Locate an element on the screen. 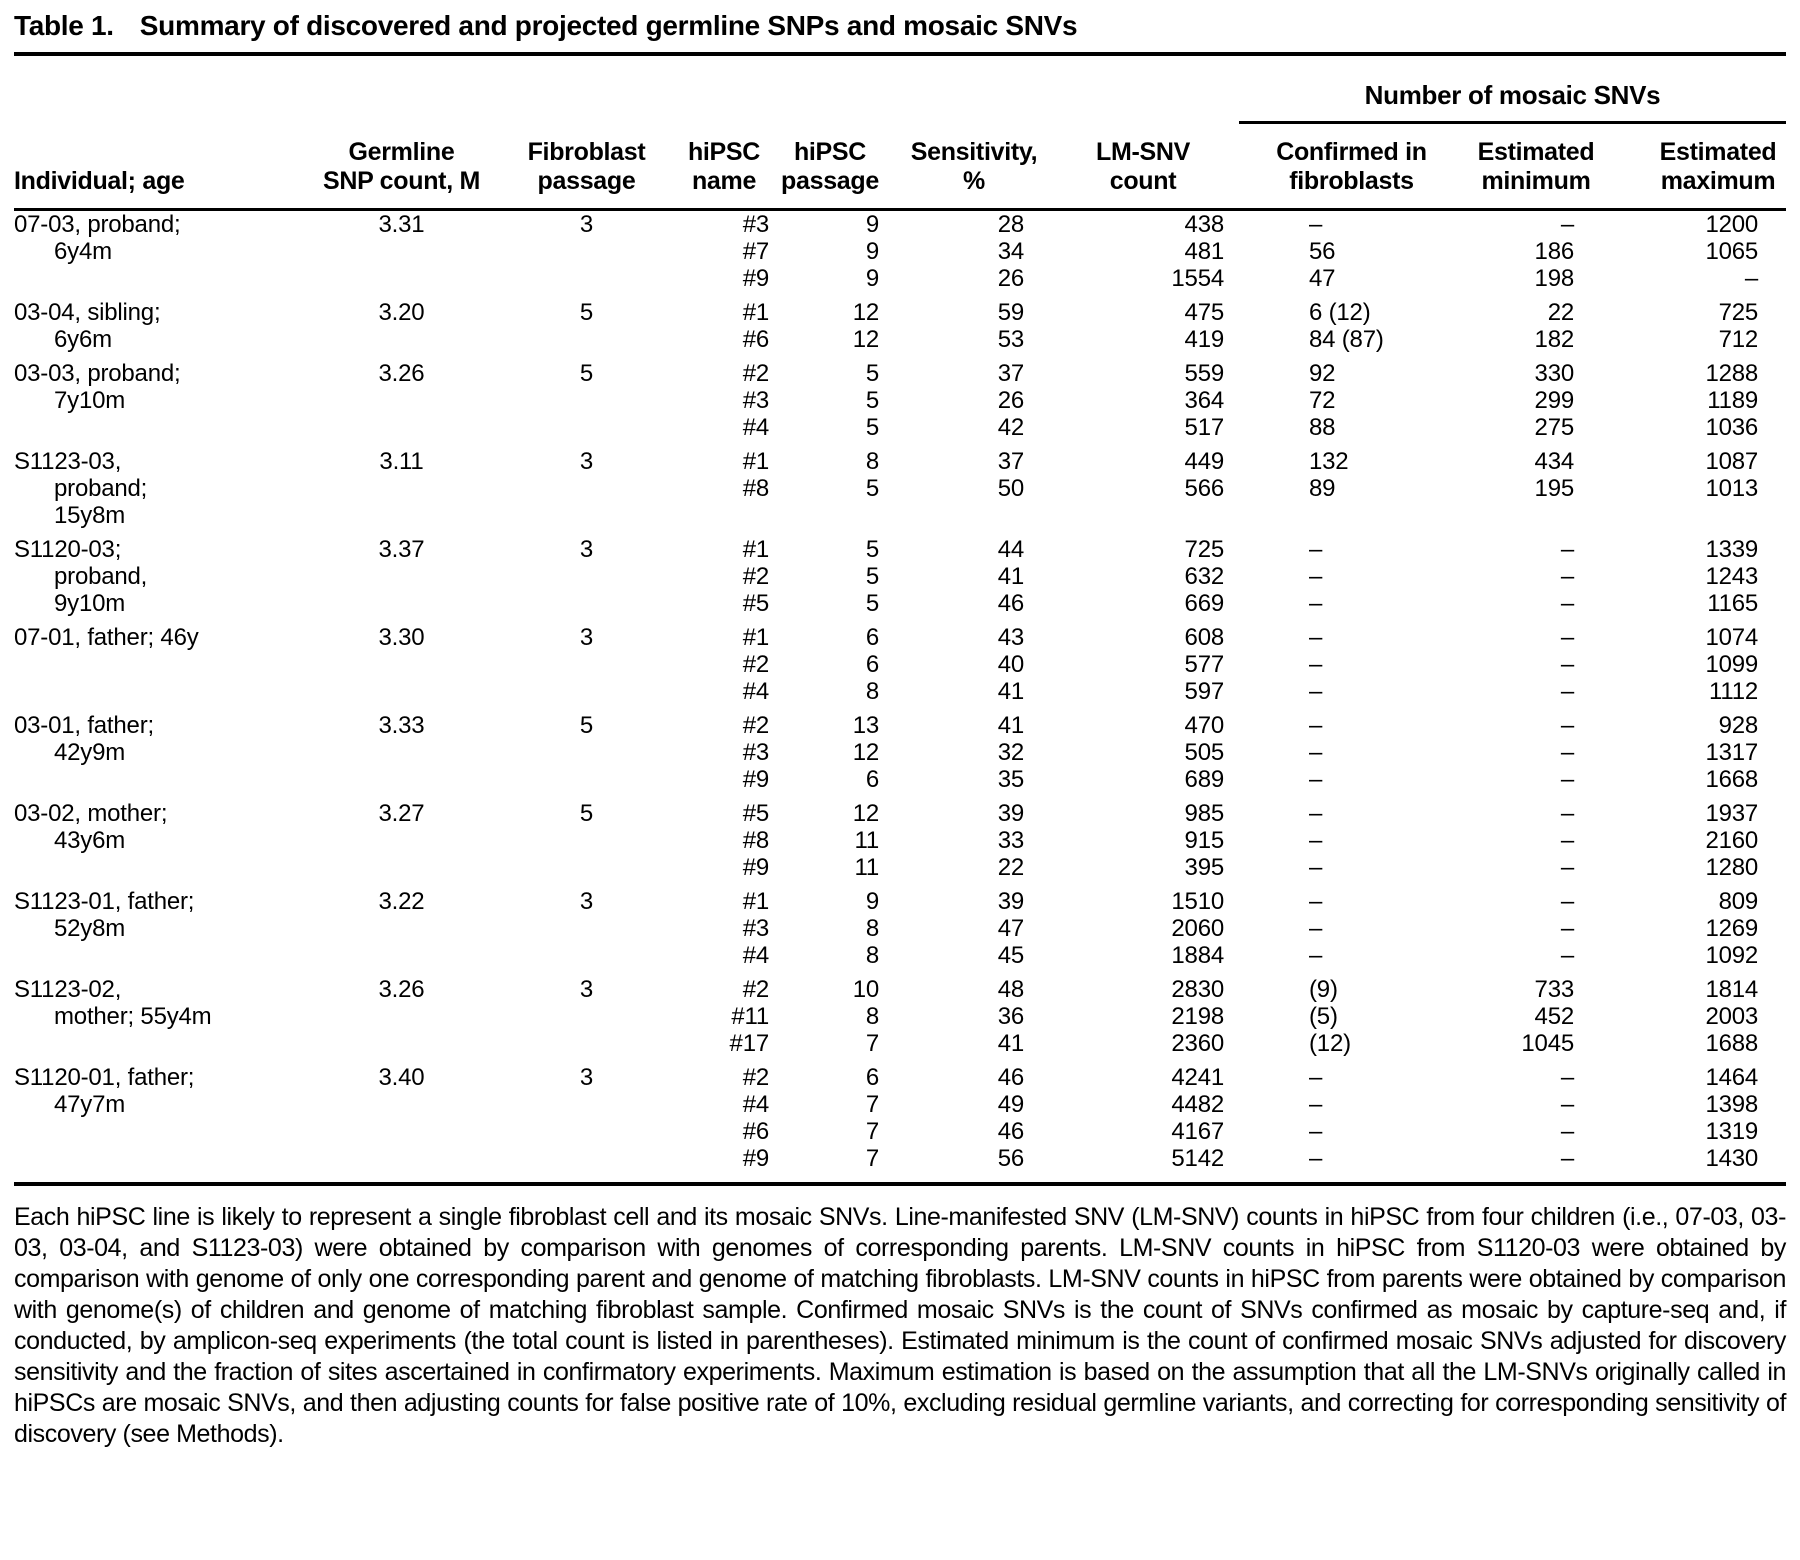 The image size is (1800, 1560). cell-hipsc-passage: 9 is located at coordinates (872, 901).